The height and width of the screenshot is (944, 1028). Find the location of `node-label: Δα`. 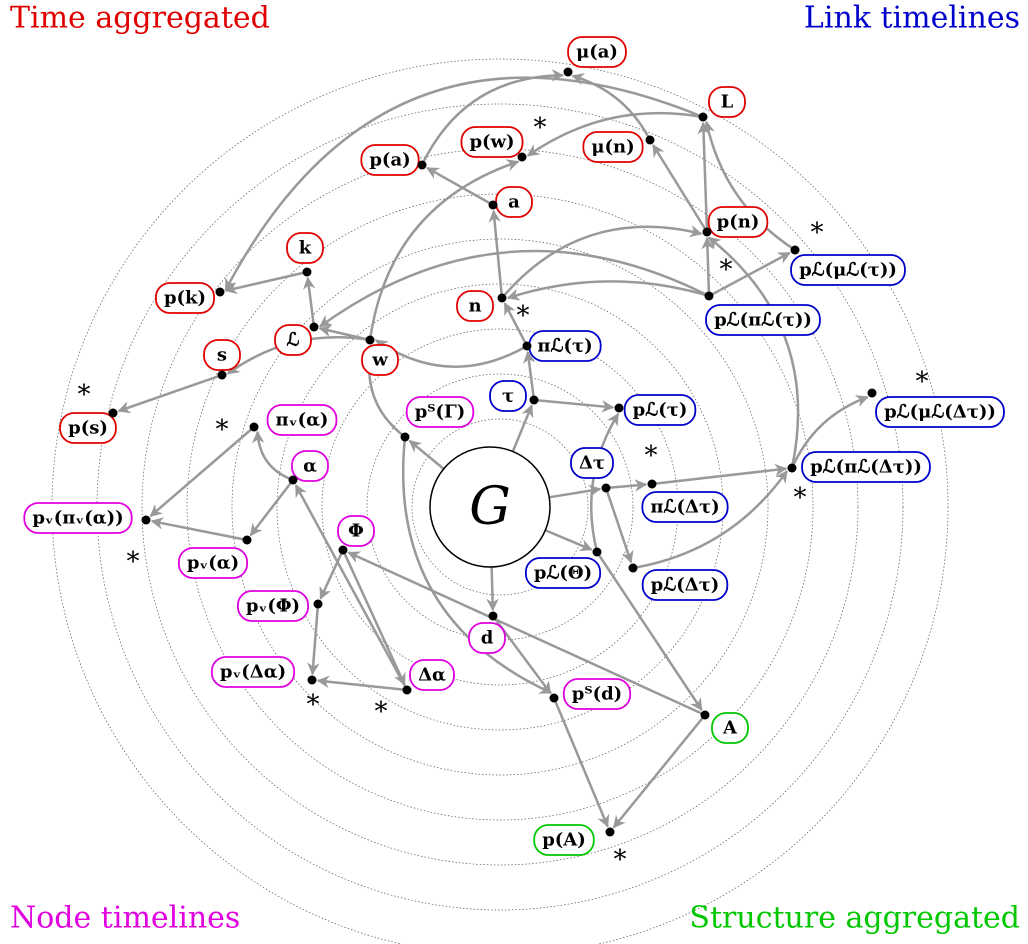

node-label: Δα is located at coordinates (432, 675).